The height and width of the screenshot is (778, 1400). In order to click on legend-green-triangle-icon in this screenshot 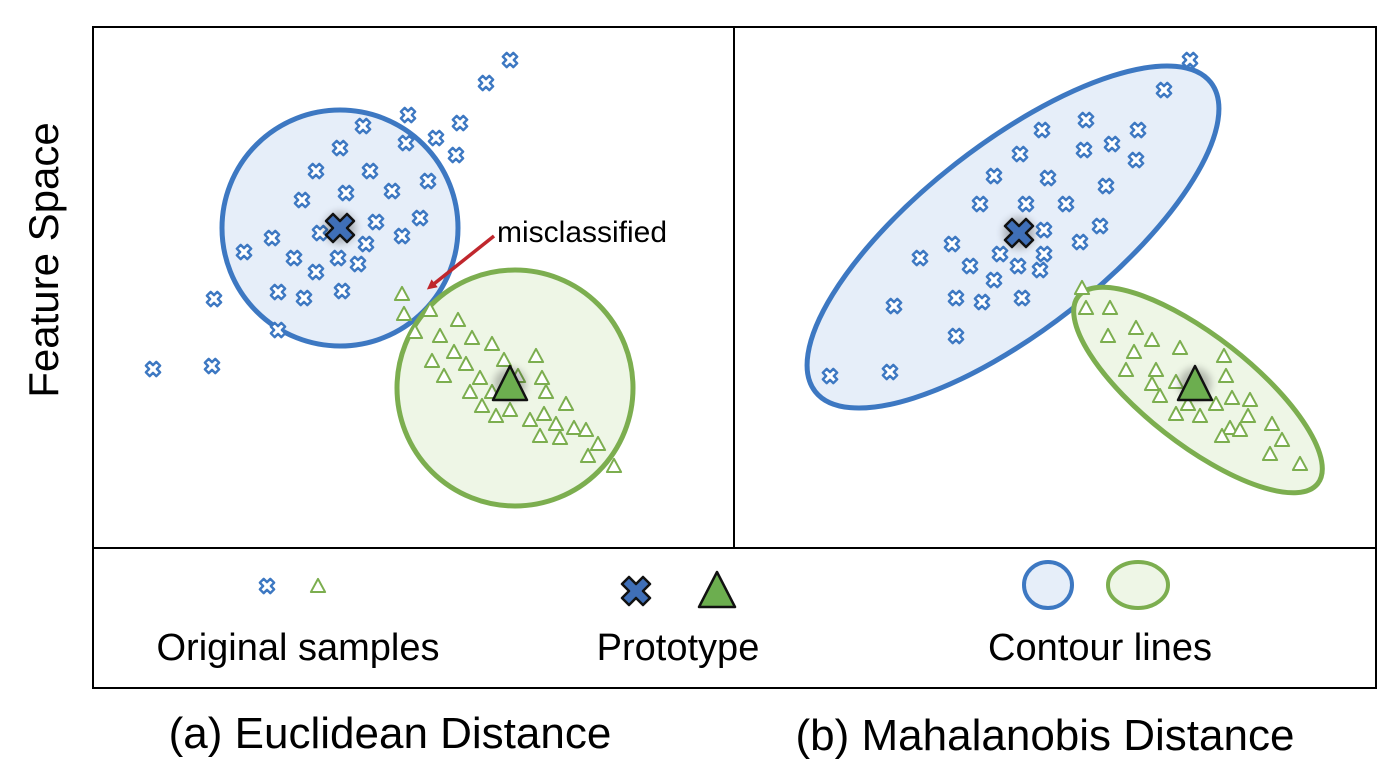, I will do `click(318, 585)`.